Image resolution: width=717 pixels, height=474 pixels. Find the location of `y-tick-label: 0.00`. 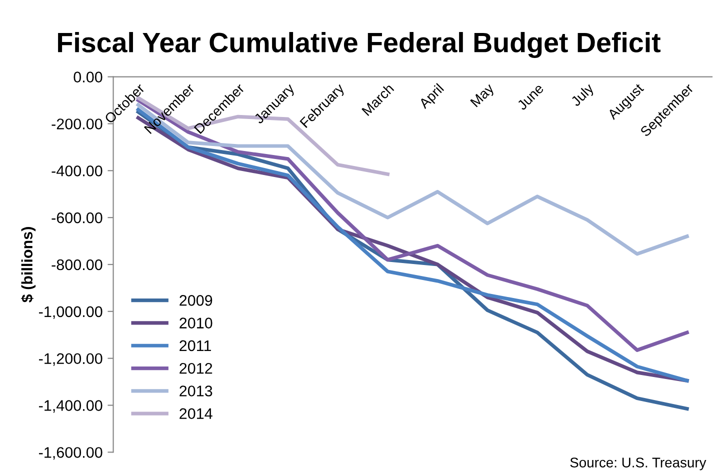

y-tick-label: 0.00 is located at coordinates (88, 77).